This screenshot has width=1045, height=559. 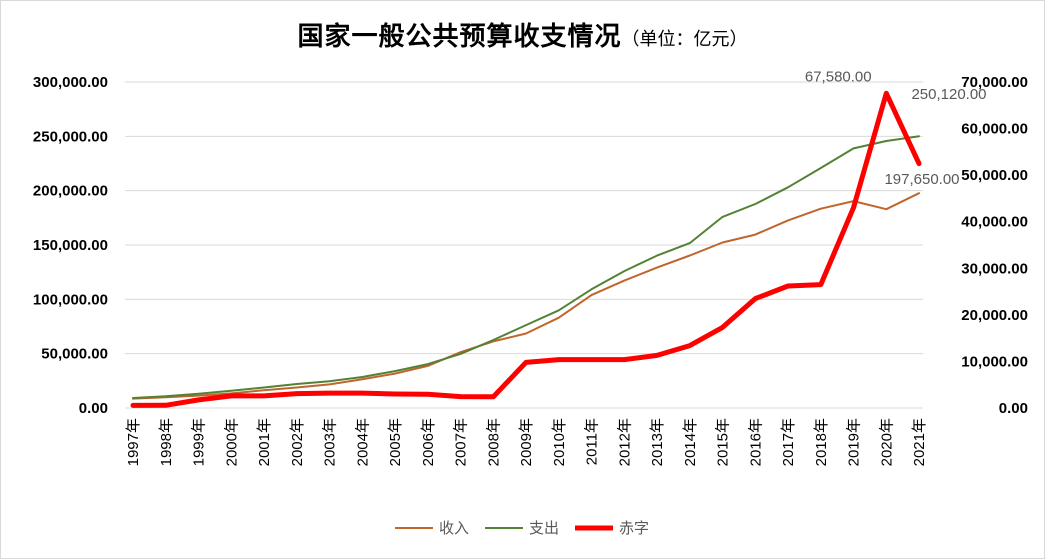 I want to click on data-labels: 67,580.00 250,120.00 197,650.00, so click(x=896, y=128).